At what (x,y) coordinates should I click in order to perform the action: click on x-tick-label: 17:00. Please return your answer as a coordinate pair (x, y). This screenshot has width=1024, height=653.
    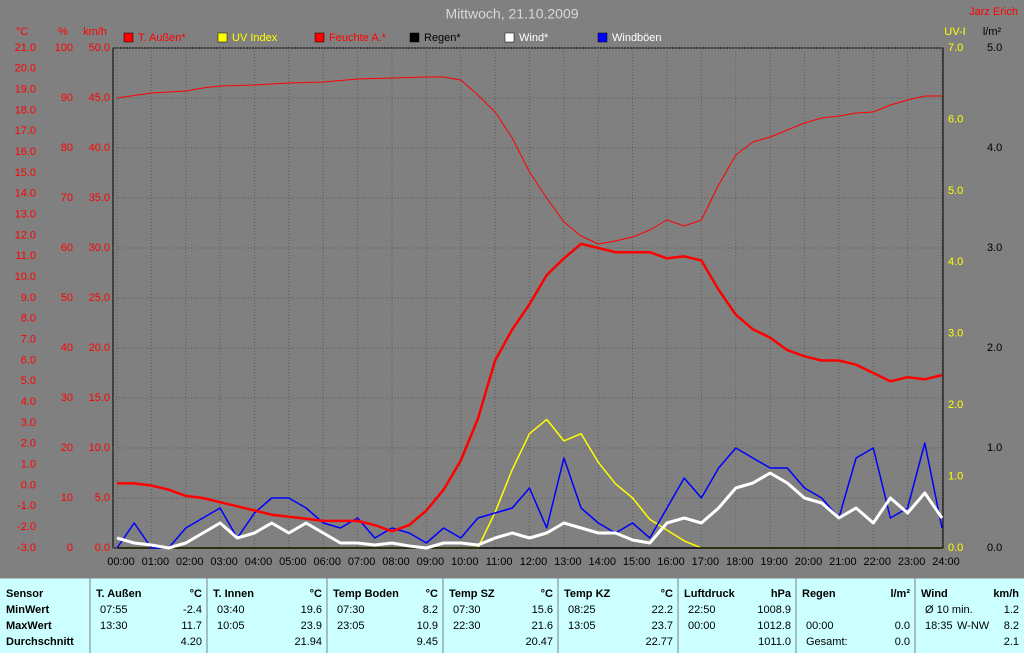
    Looking at the image, I should click on (706, 562).